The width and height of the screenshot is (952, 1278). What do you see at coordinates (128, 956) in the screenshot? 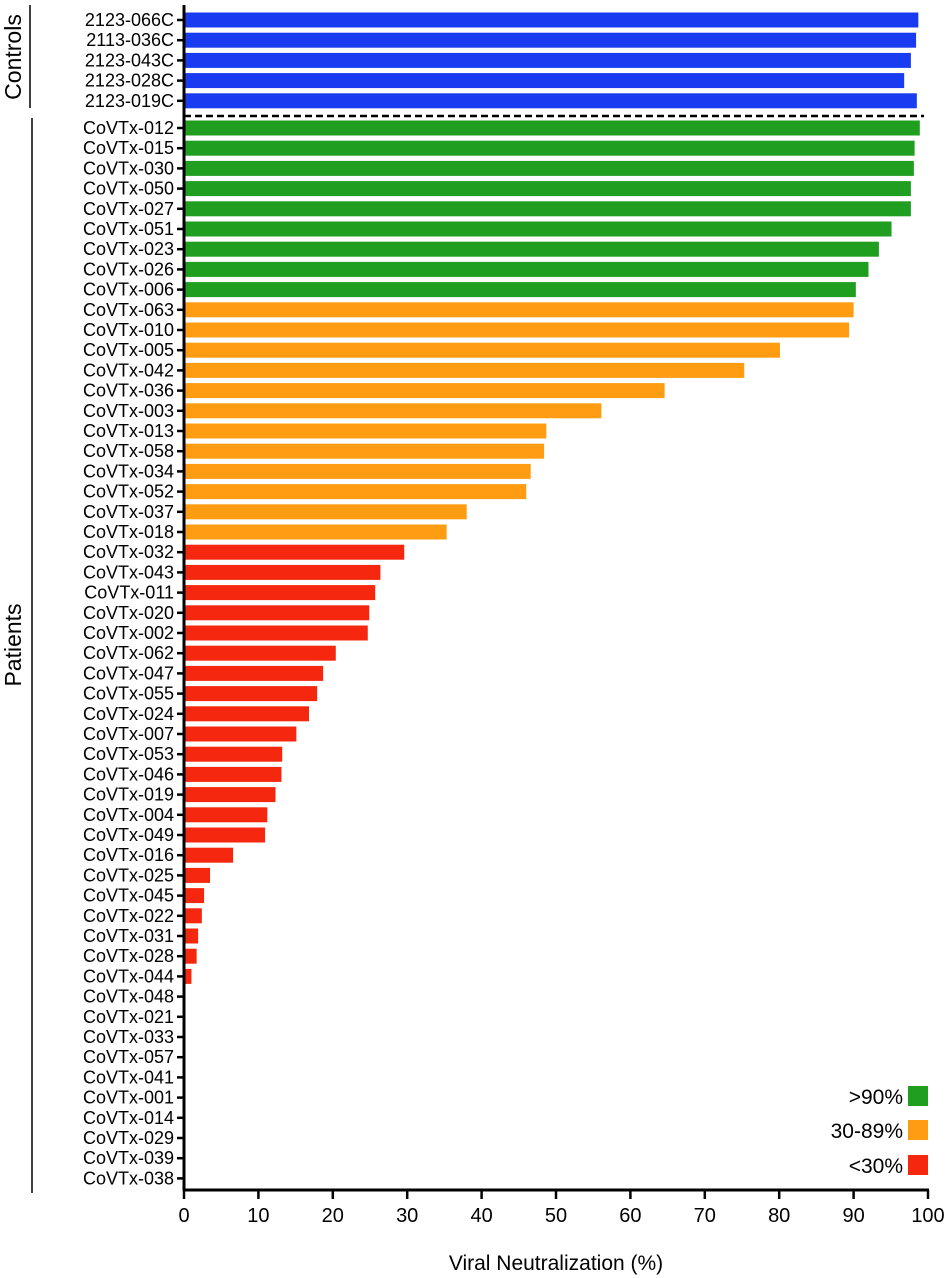
I see `y-tick-label: CoVTx-028` at bounding box center [128, 956].